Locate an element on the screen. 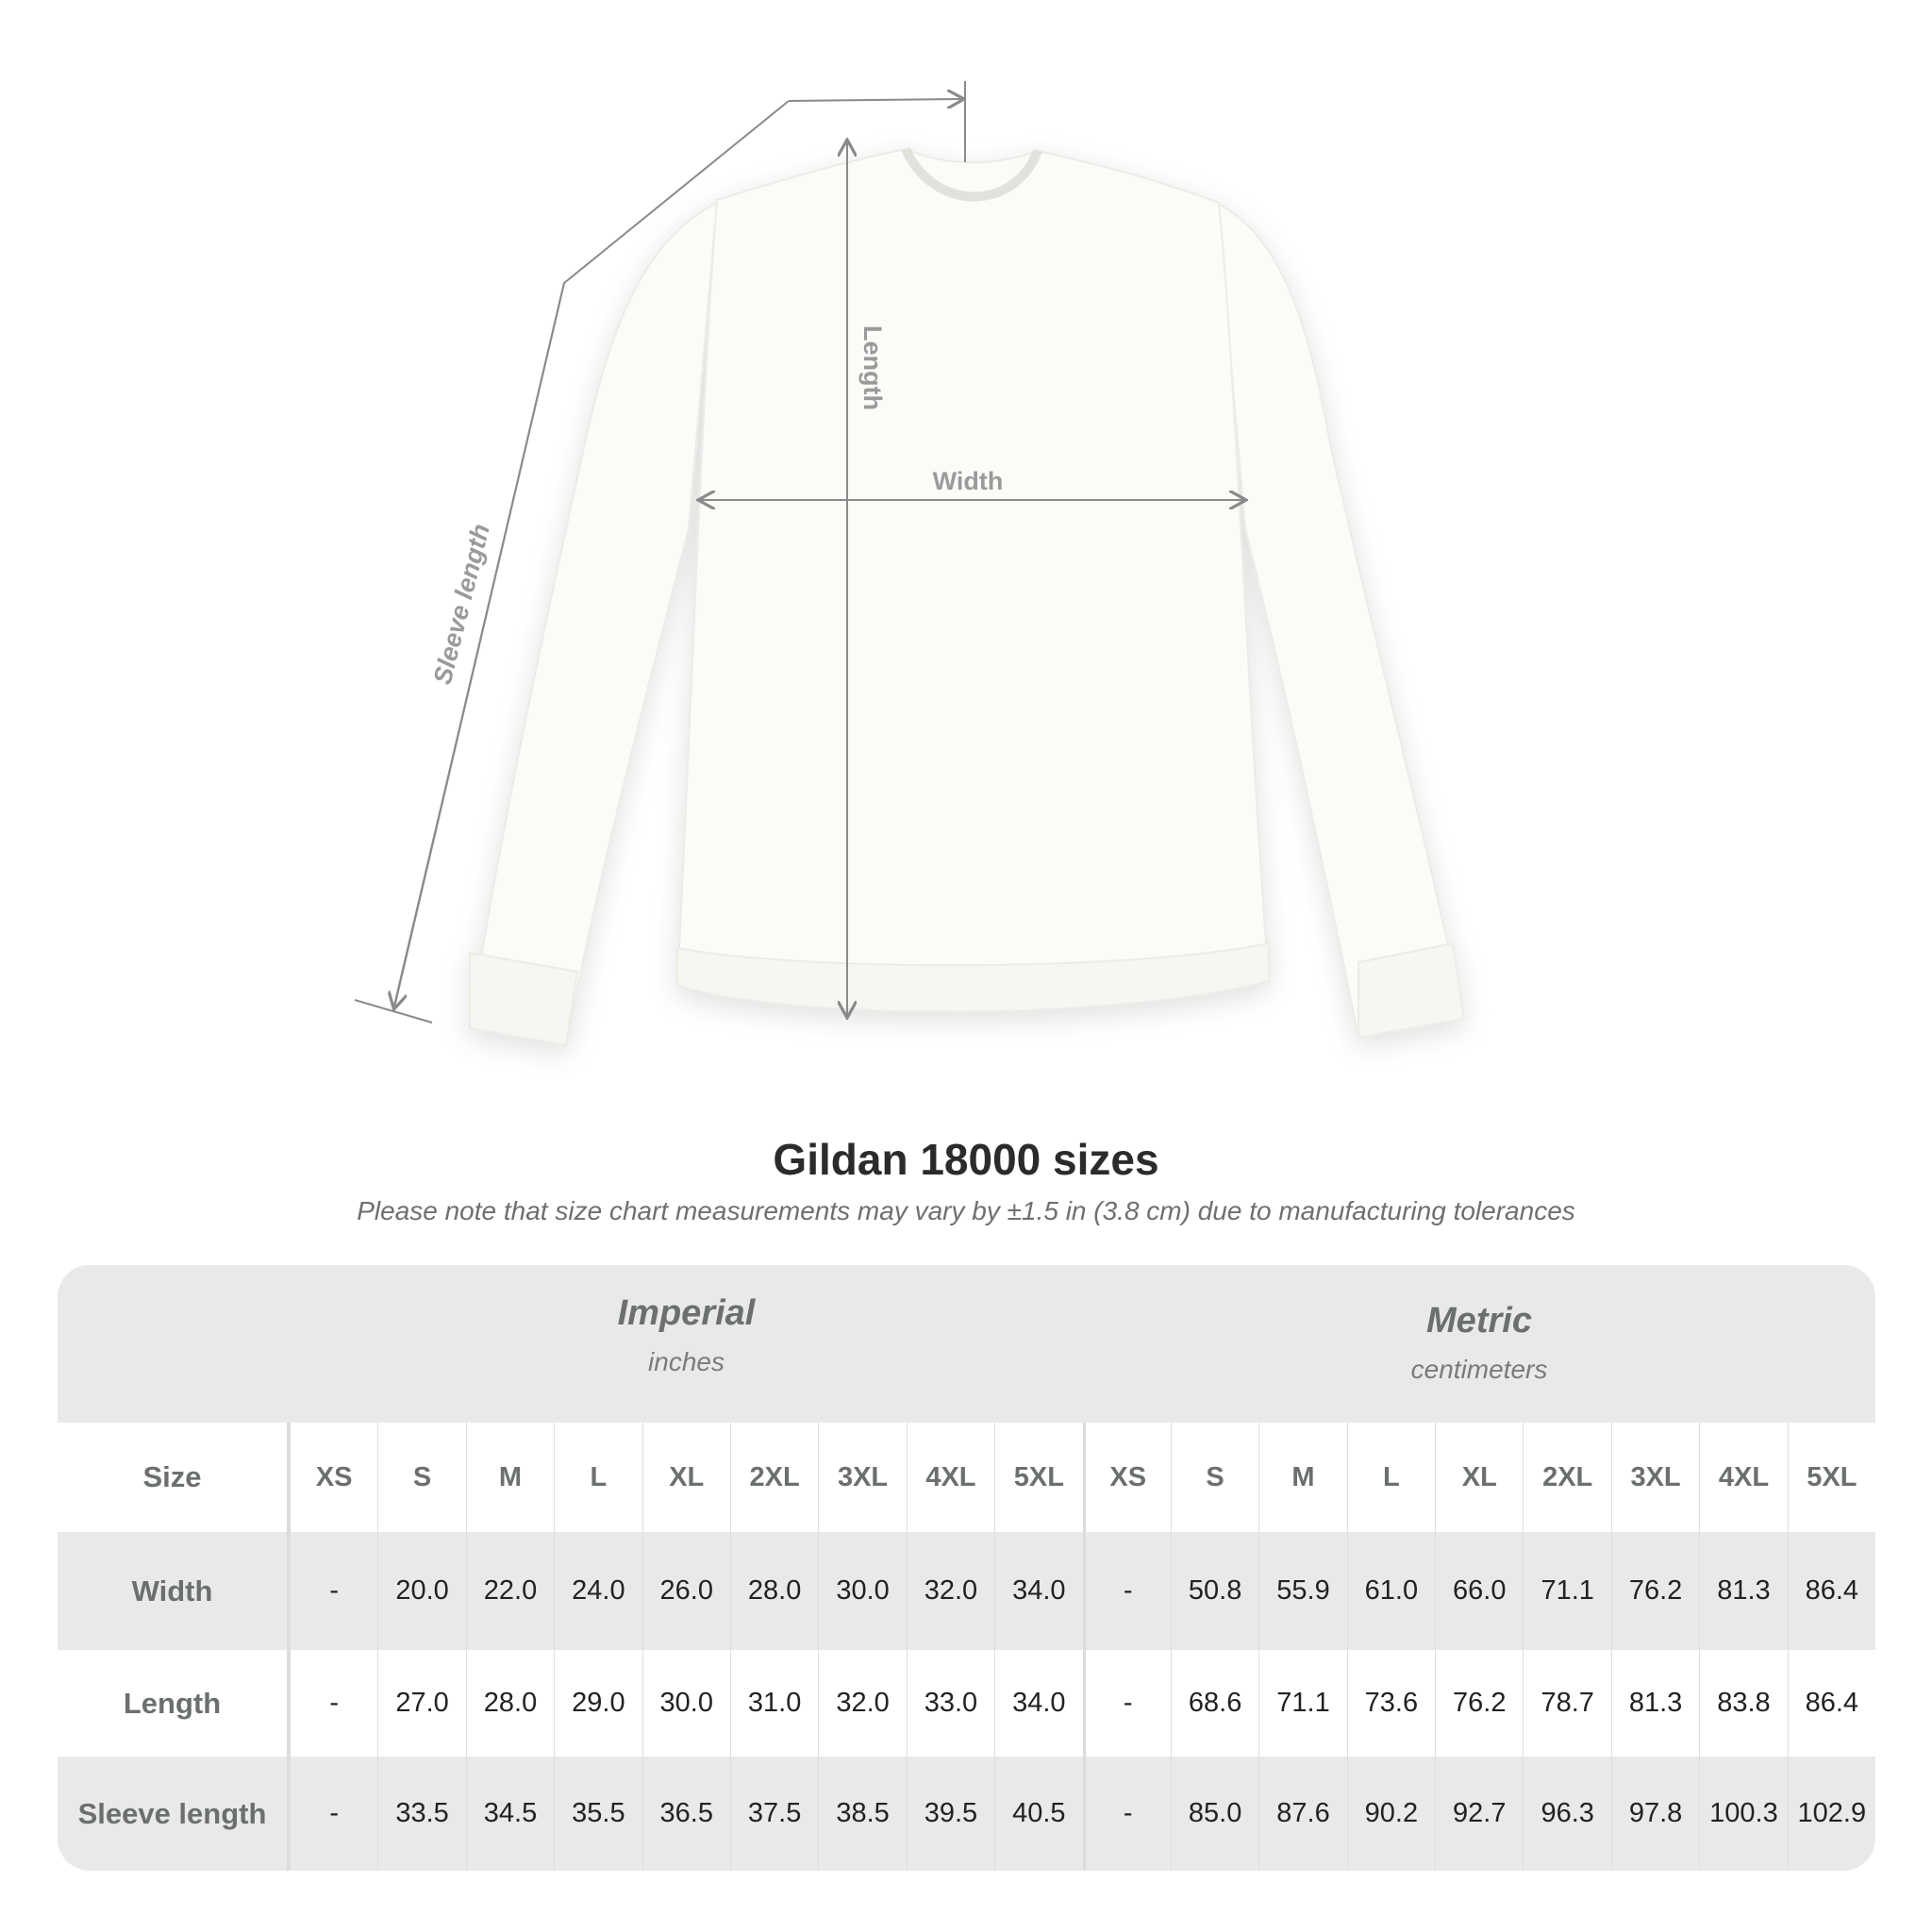 The width and height of the screenshot is (1932, 1932). row-label: Width is located at coordinates (174, 1591).